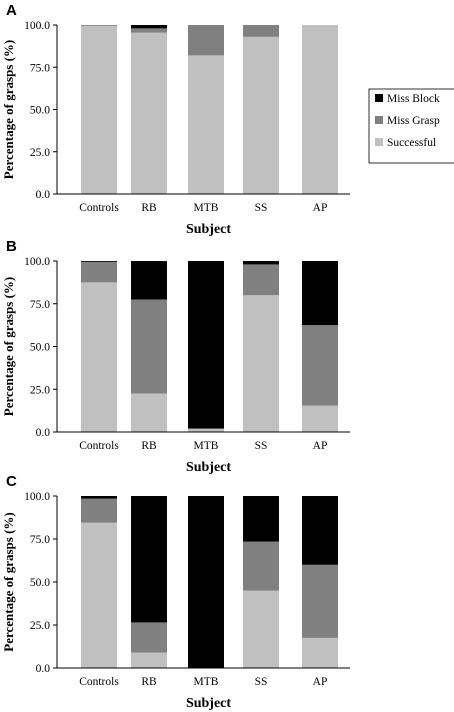  I want to click on legend-box, so click(411, 126).